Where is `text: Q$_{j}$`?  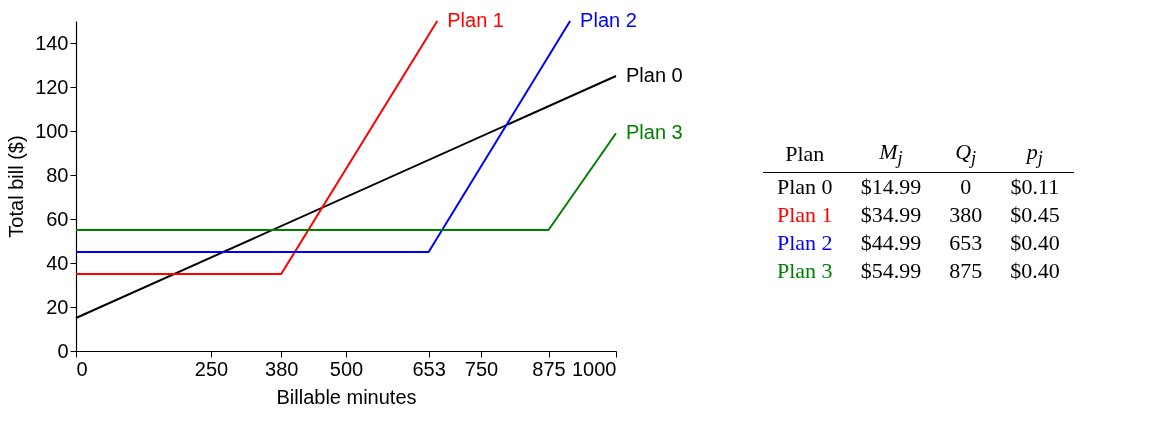 text: Q$_{j}$ is located at coordinates (966, 155).